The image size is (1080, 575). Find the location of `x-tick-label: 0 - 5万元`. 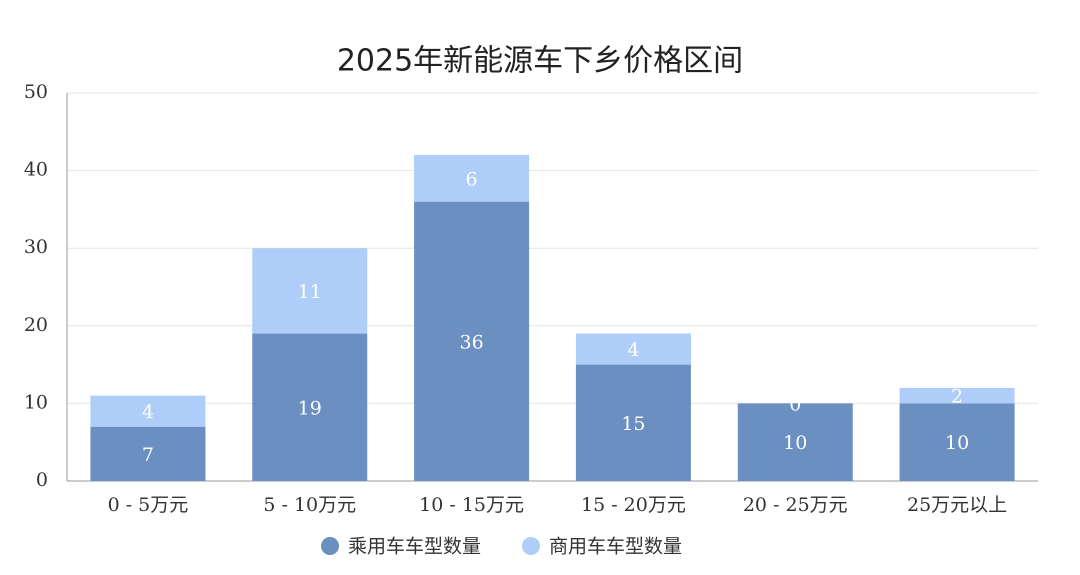

x-tick-label: 0 - 5万元 is located at coordinates (148, 505).